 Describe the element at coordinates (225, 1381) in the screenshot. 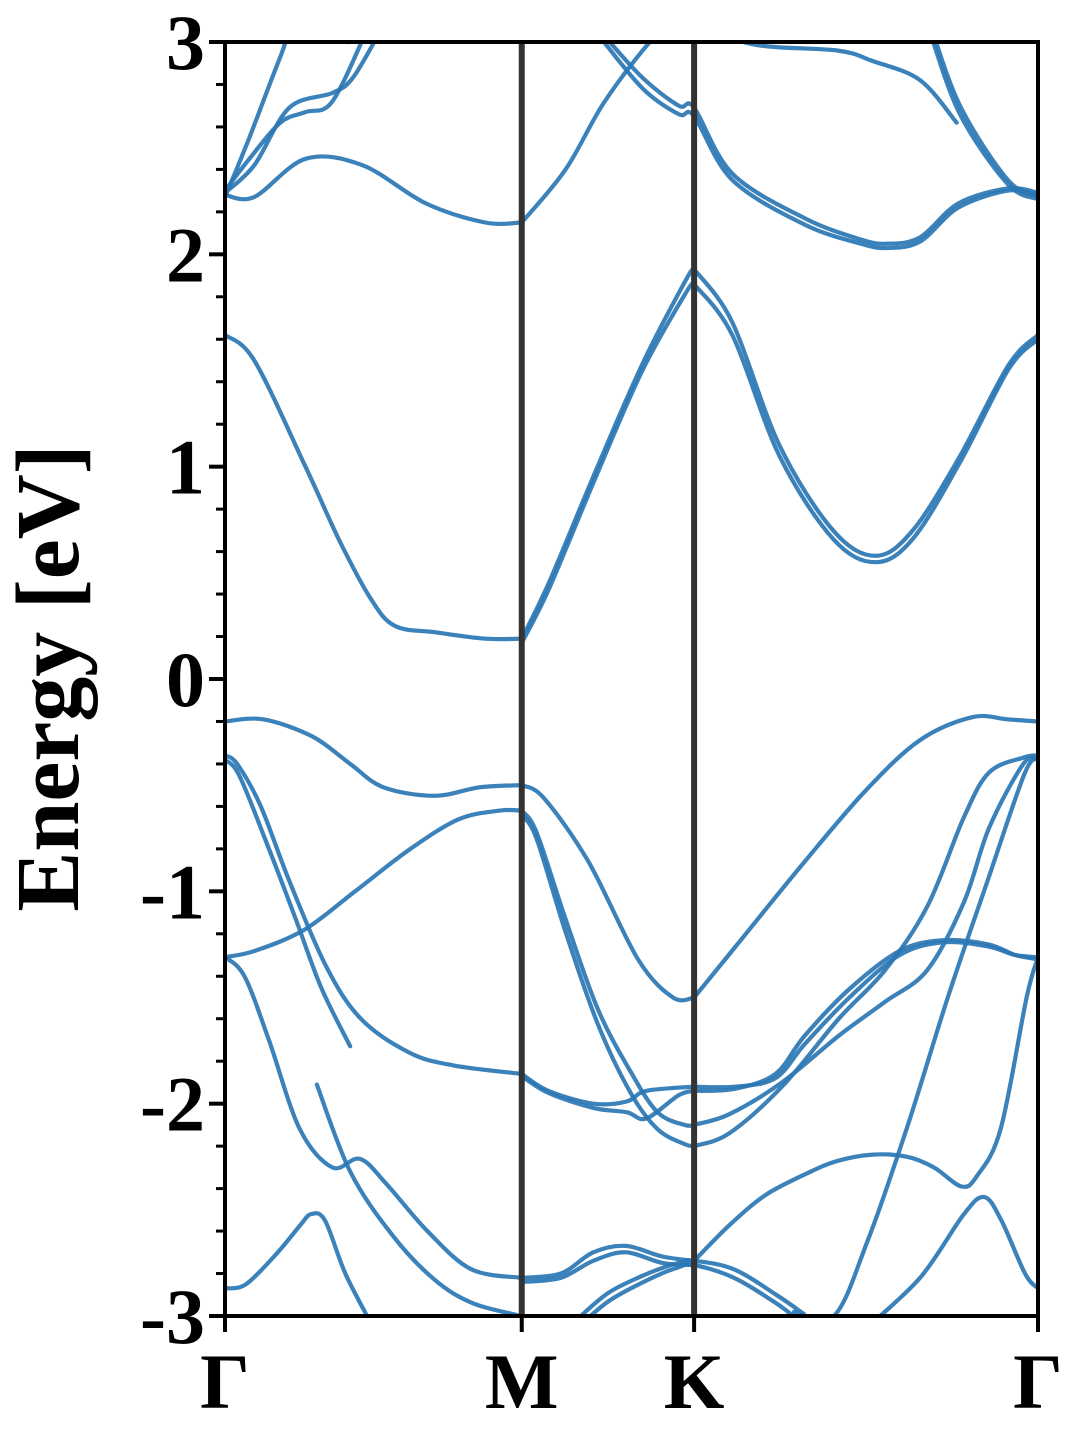

I see `x-tick-label-1: Γ` at that location.